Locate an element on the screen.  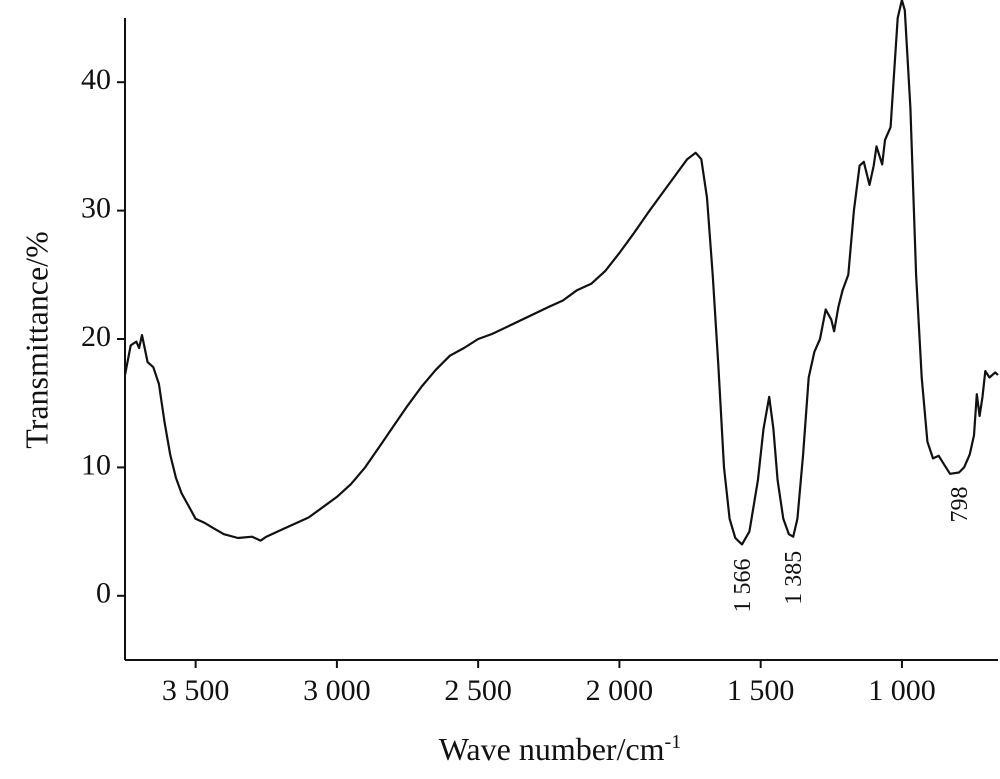
x-tick-label: 2 500 is located at coordinates (478, 690).